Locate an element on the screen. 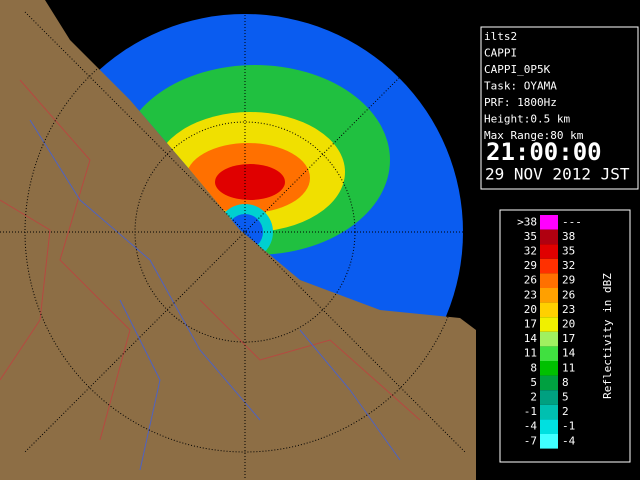 The width and height of the screenshot is (640, 480). legend-low: 32 is located at coordinates (530, 251).